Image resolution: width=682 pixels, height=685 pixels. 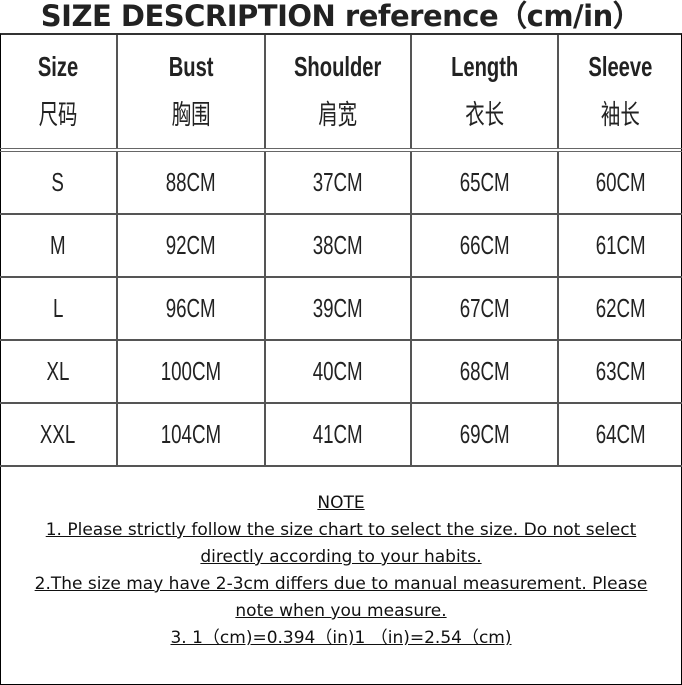 I want to click on cell-sleeve: 60CM, so click(x=619, y=182).